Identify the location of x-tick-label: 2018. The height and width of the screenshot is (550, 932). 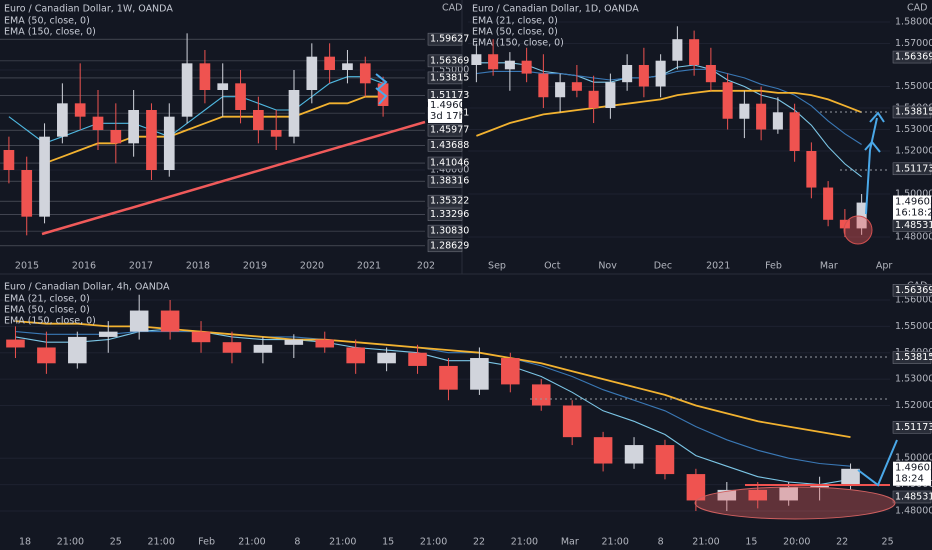
(198, 266).